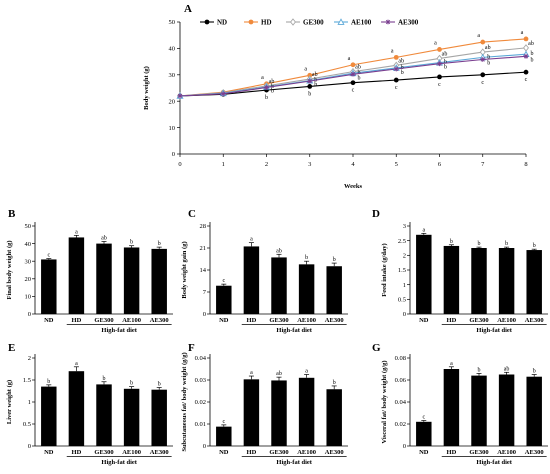 This screenshot has width=550, height=474. Describe the element at coordinates (203, 226) in the screenshot. I see `y-tick-label: 28` at that location.